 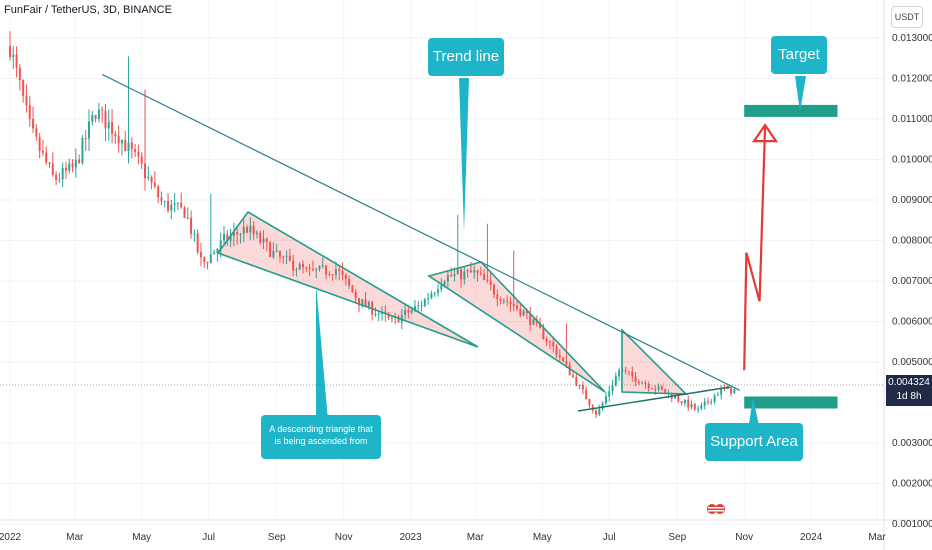 I want to click on x-tick-label: Mar, so click(x=75, y=537).